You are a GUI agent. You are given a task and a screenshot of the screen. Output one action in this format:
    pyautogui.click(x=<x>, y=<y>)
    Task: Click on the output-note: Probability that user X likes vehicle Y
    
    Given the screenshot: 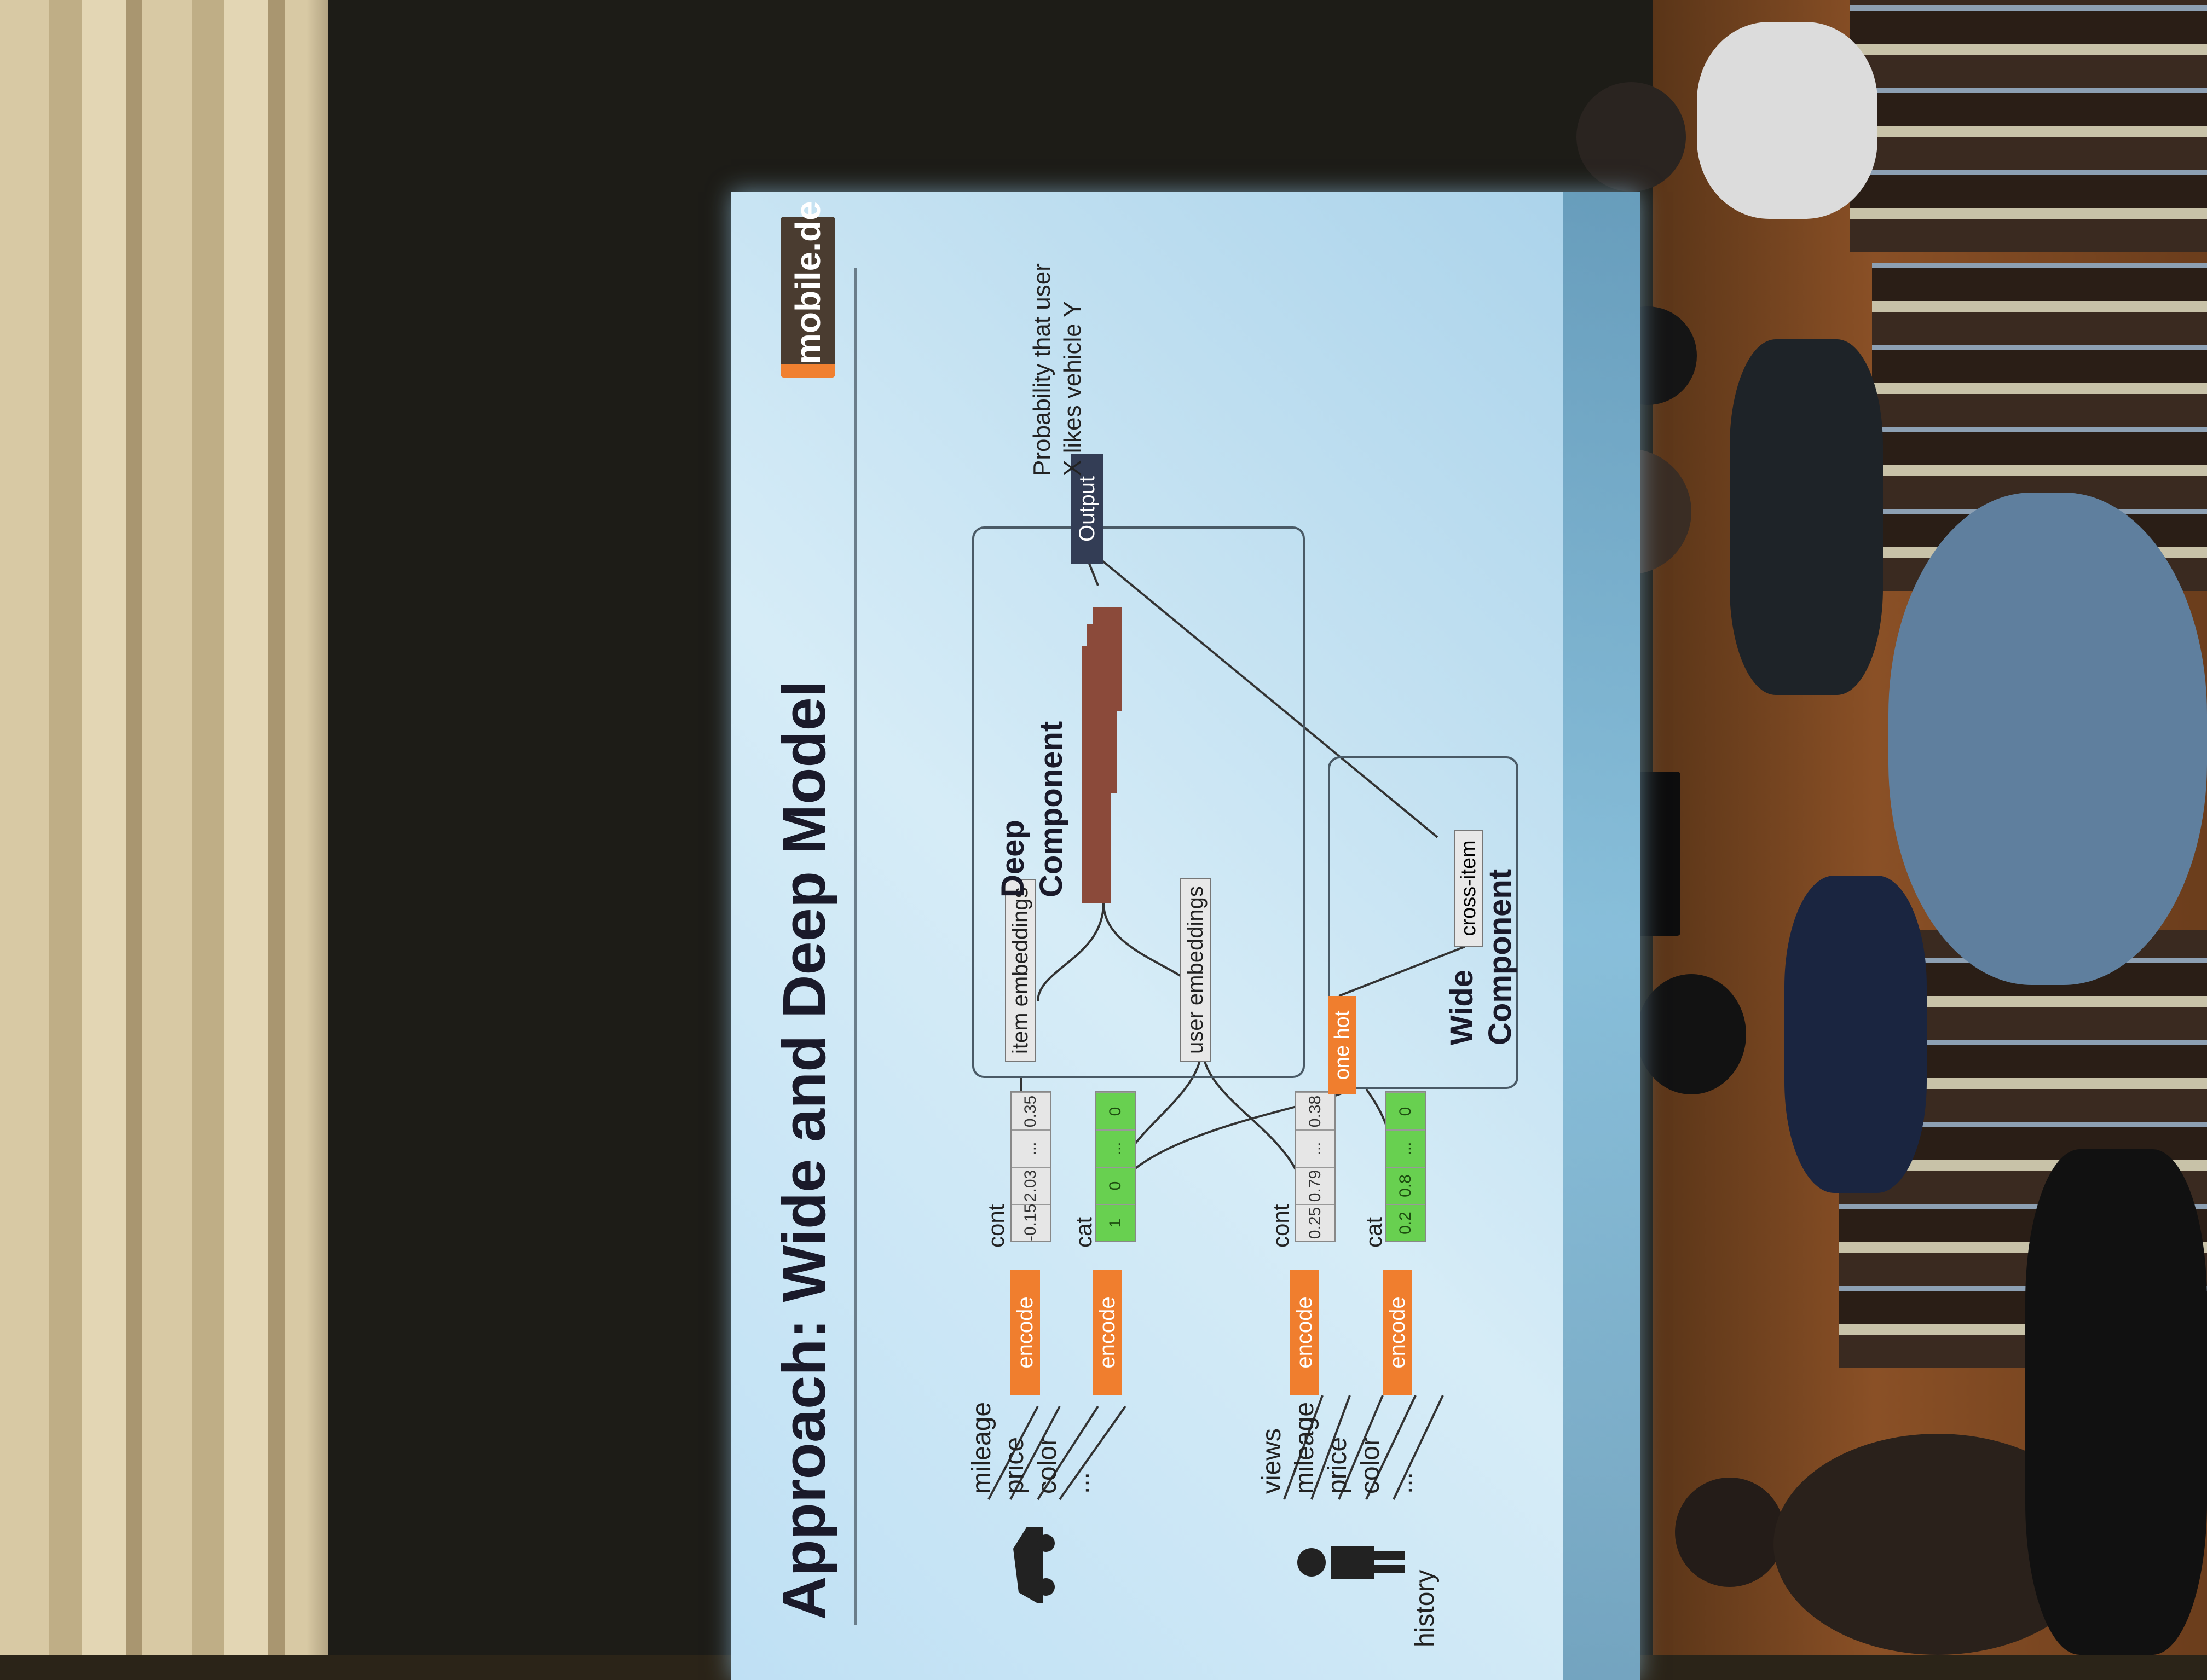 What is the action you would take?
    pyautogui.click(x=1057, y=369)
    